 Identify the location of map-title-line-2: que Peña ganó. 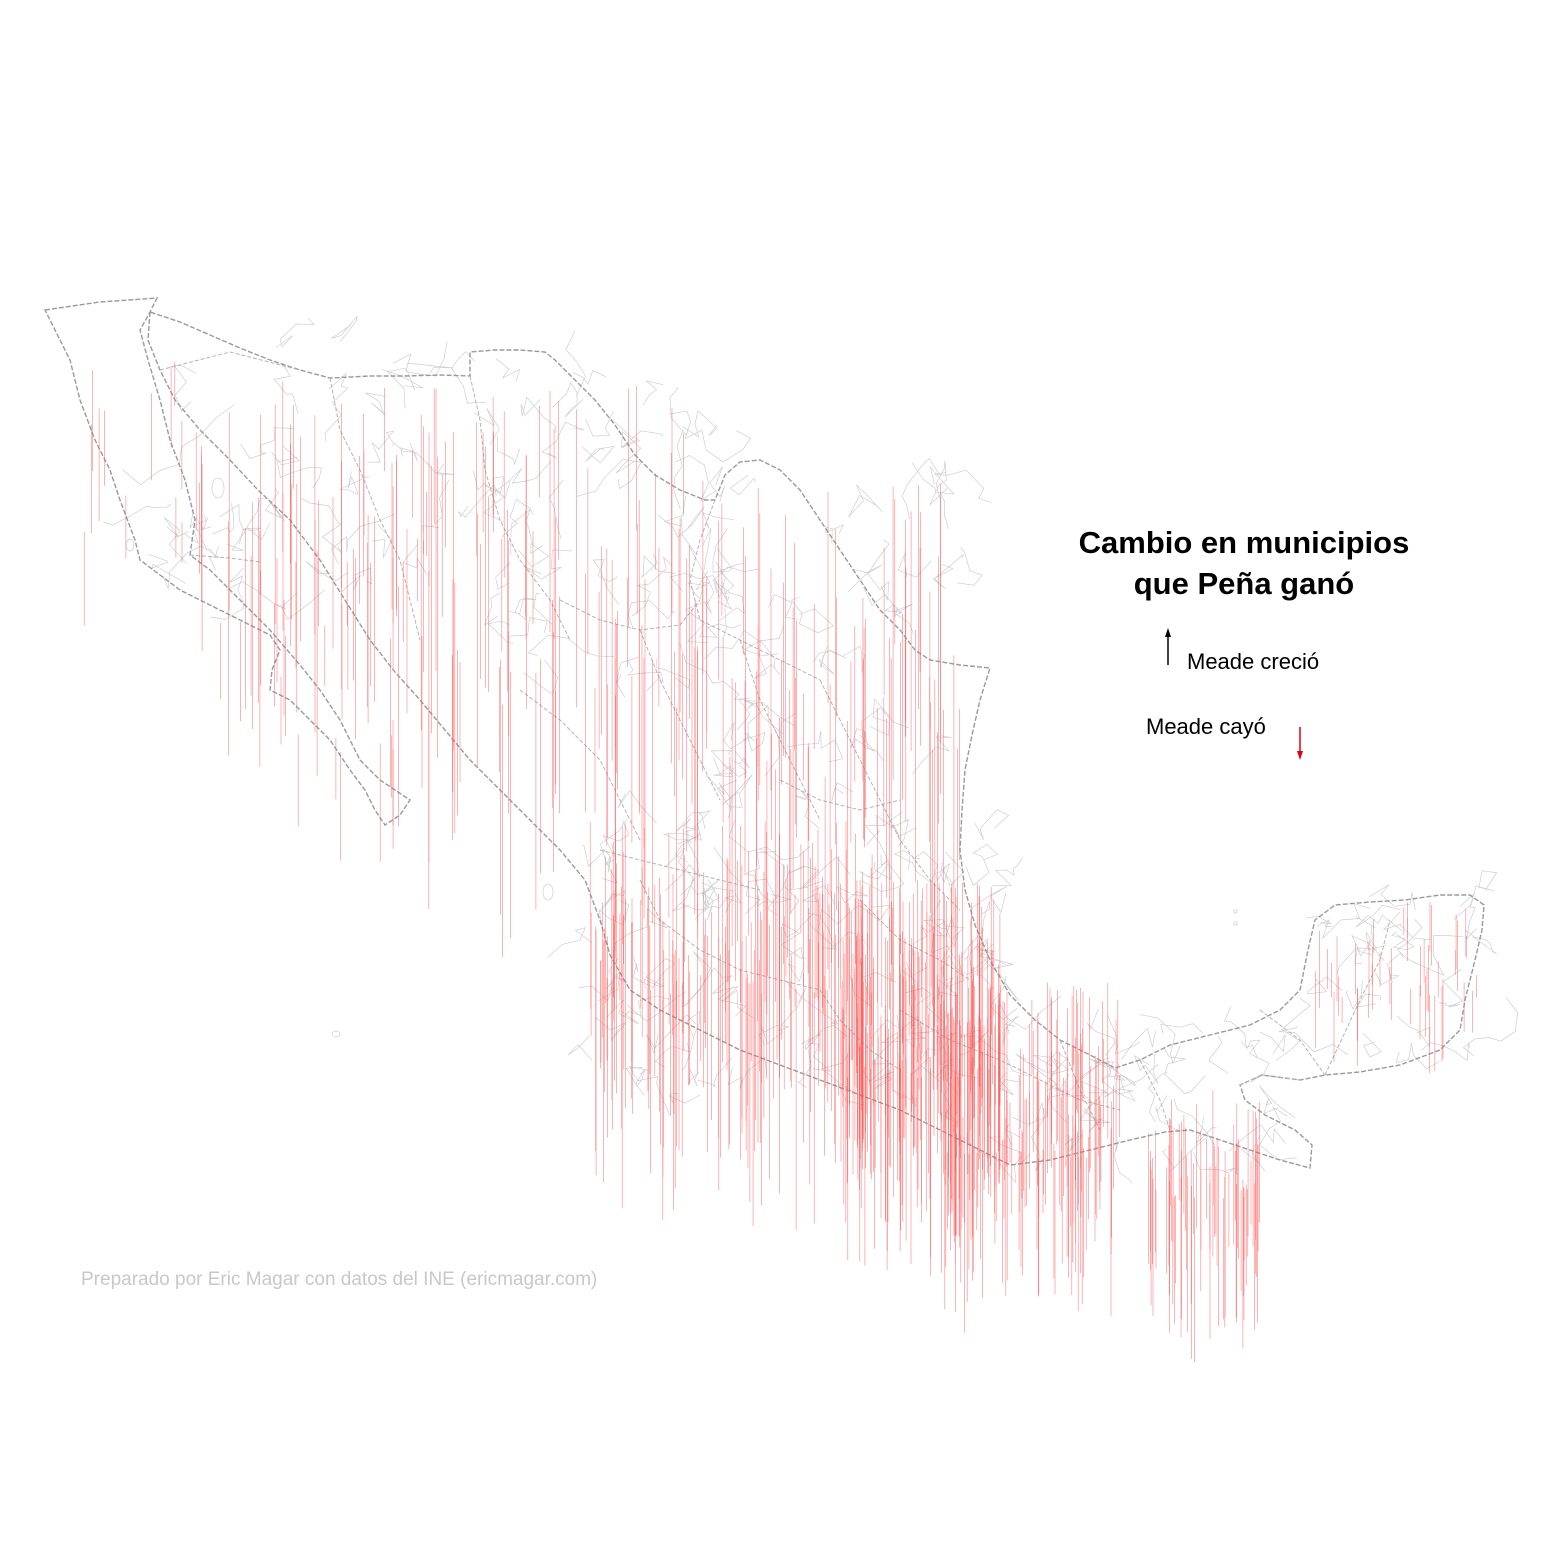
(1244, 583).